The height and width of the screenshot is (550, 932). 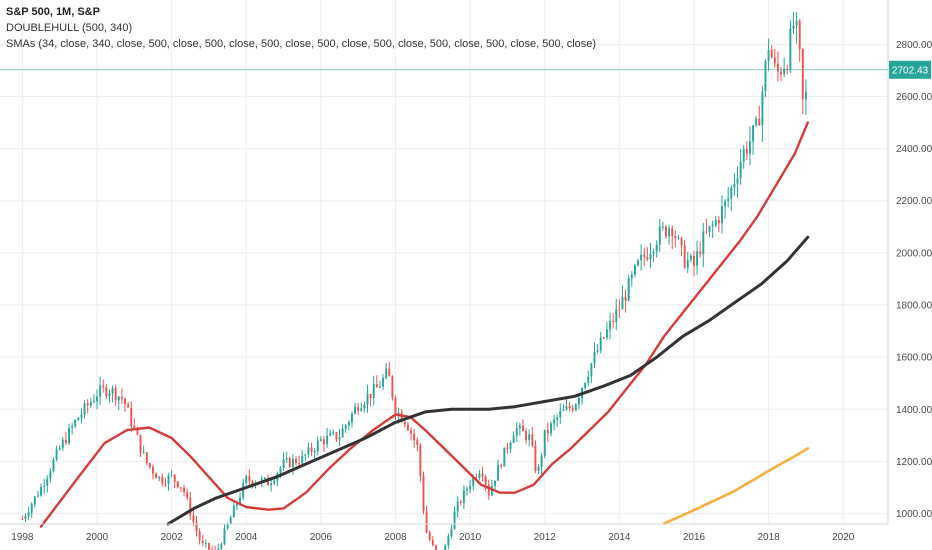 I want to click on symbol-title: S&P 500, 1M, S&P, so click(x=53, y=12).